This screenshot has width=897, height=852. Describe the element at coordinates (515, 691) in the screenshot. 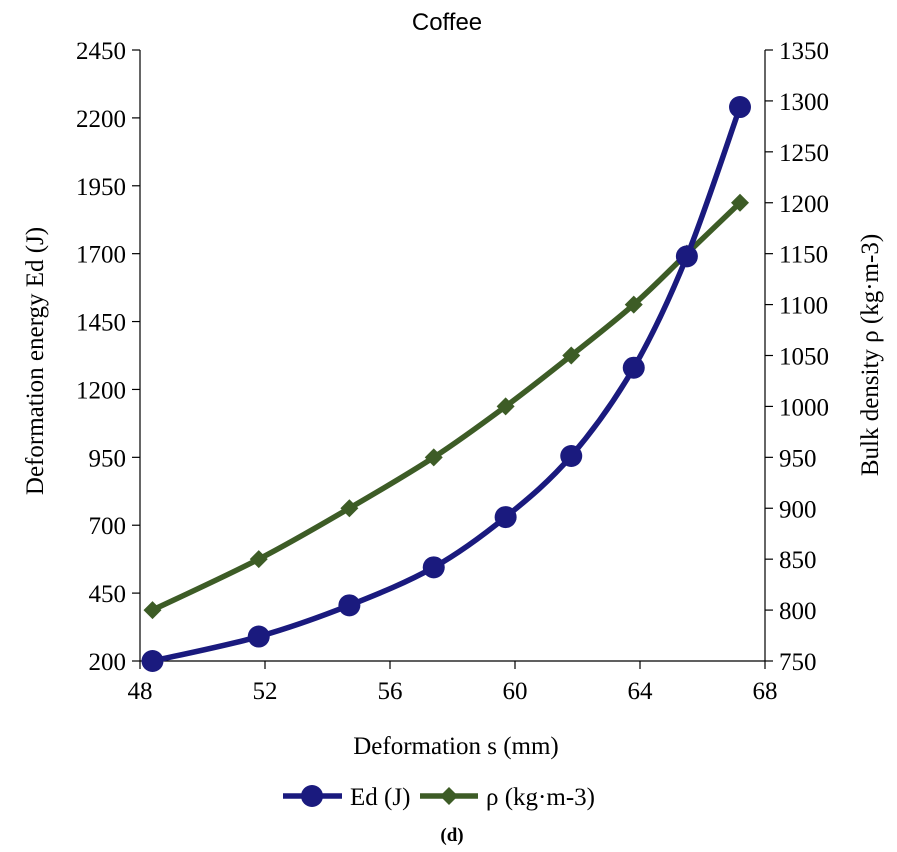

I see `x-tick-label: 60` at that location.